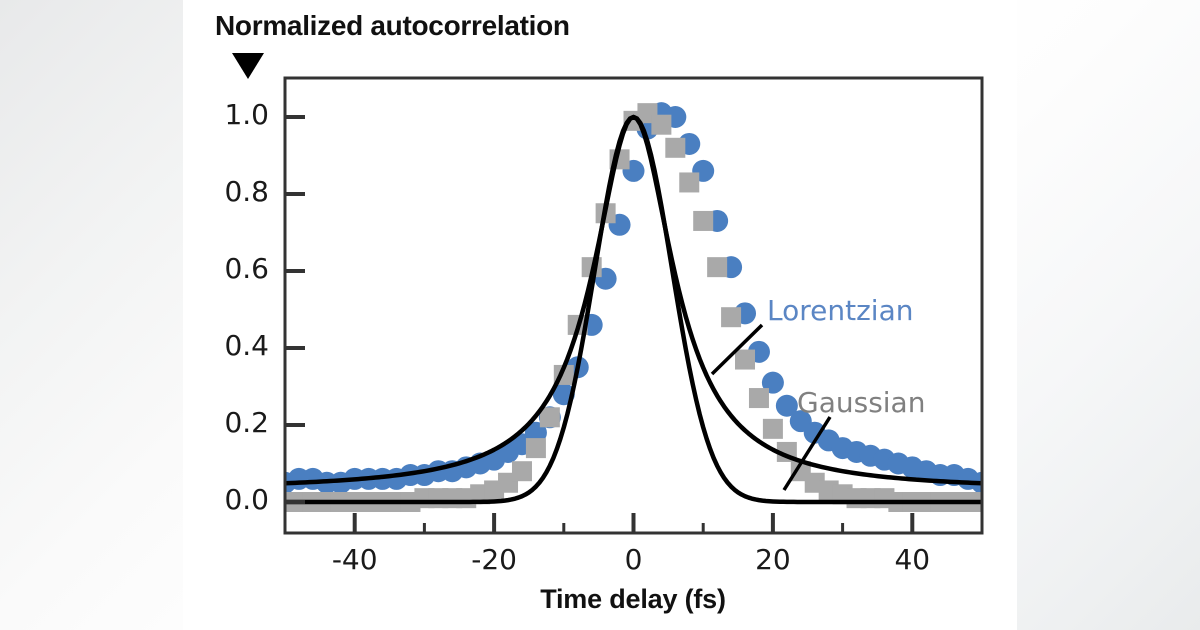 This screenshot has height=630, width=1200. What do you see at coordinates (246, 345) in the screenshot?
I see `y-tick-label: 0.4` at bounding box center [246, 345].